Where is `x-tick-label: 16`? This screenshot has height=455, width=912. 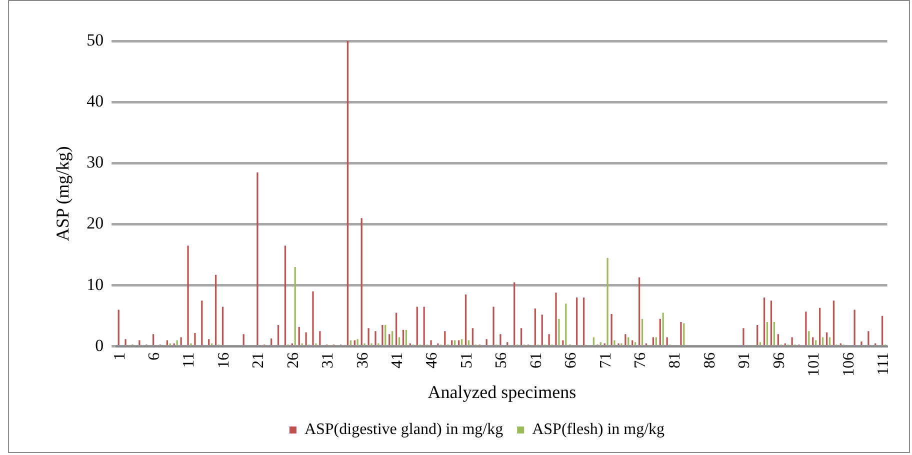 x-tick-label: 16 is located at coordinates (223, 360).